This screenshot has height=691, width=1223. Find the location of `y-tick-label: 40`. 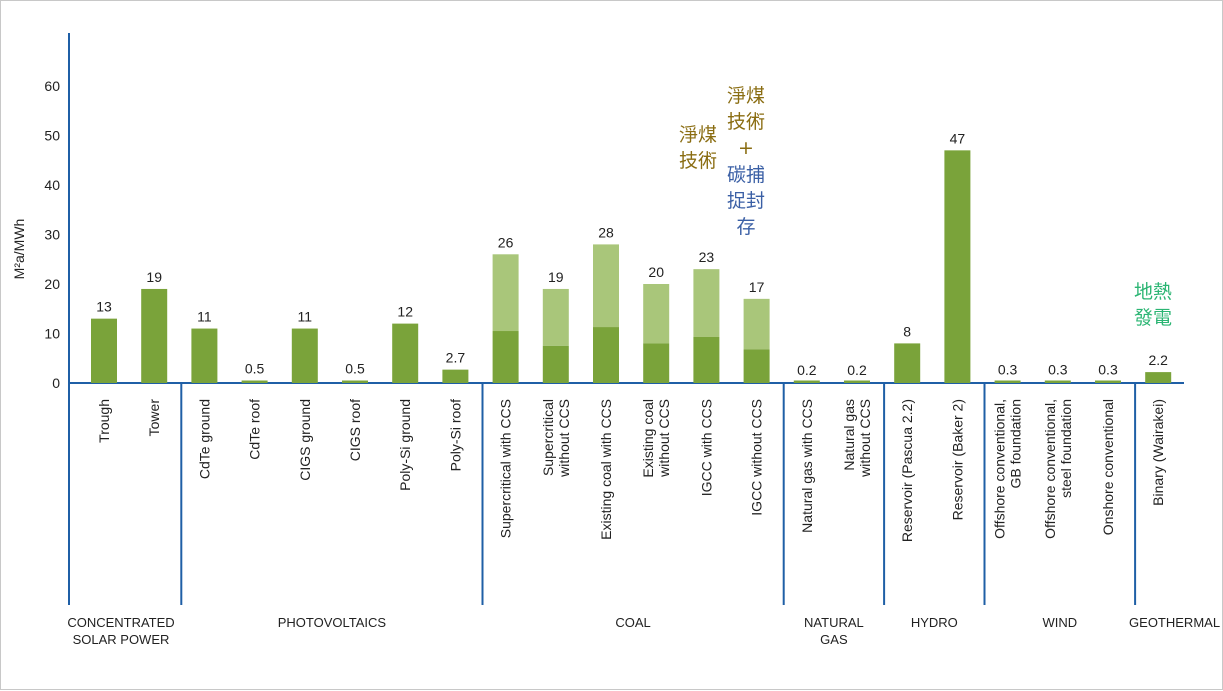

y-tick-label: 40 is located at coordinates (52, 185).